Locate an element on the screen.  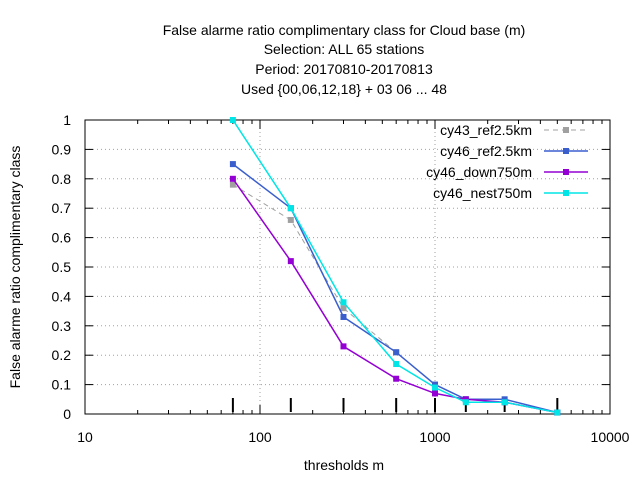
y-tick-label: 0.6 is located at coordinates (62, 238).